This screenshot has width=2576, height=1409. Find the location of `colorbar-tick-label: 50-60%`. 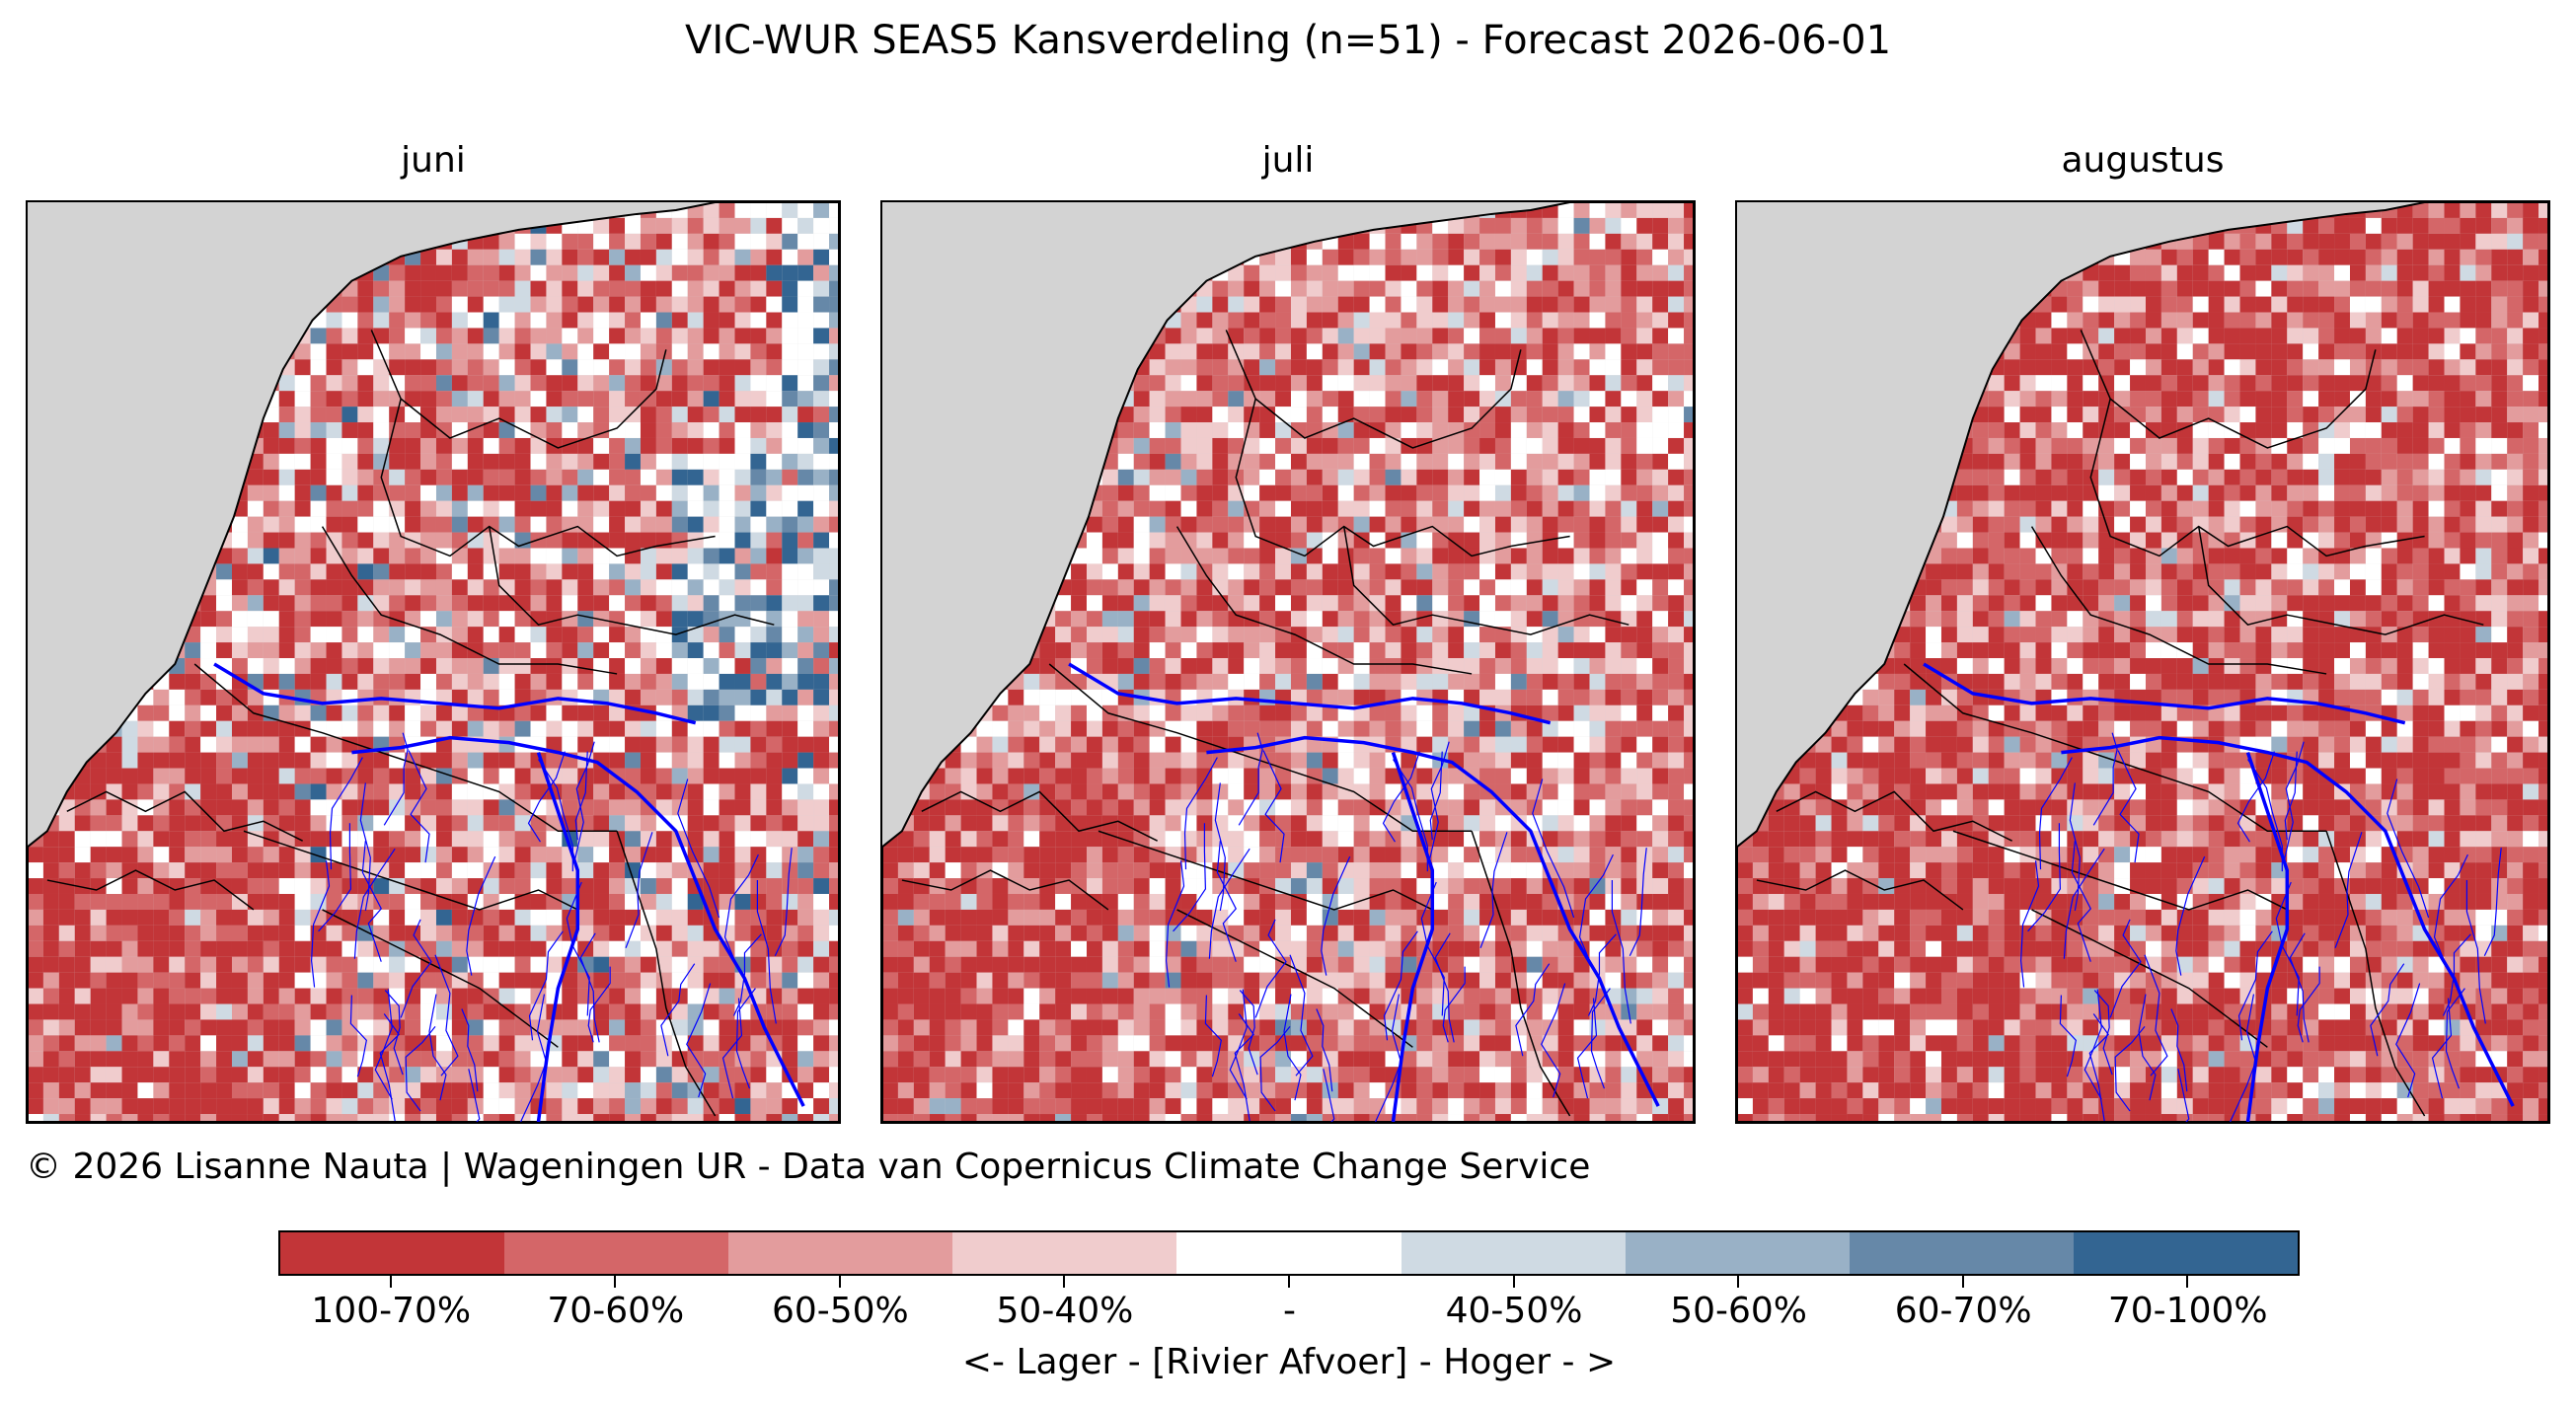

colorbar-tick-label: 50-60% is located at coordinates (1739, 1311).